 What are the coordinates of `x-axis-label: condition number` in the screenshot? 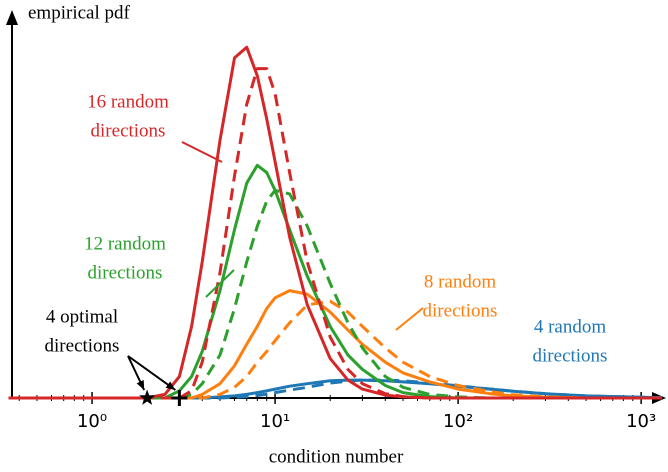 It's located at (336, 456).